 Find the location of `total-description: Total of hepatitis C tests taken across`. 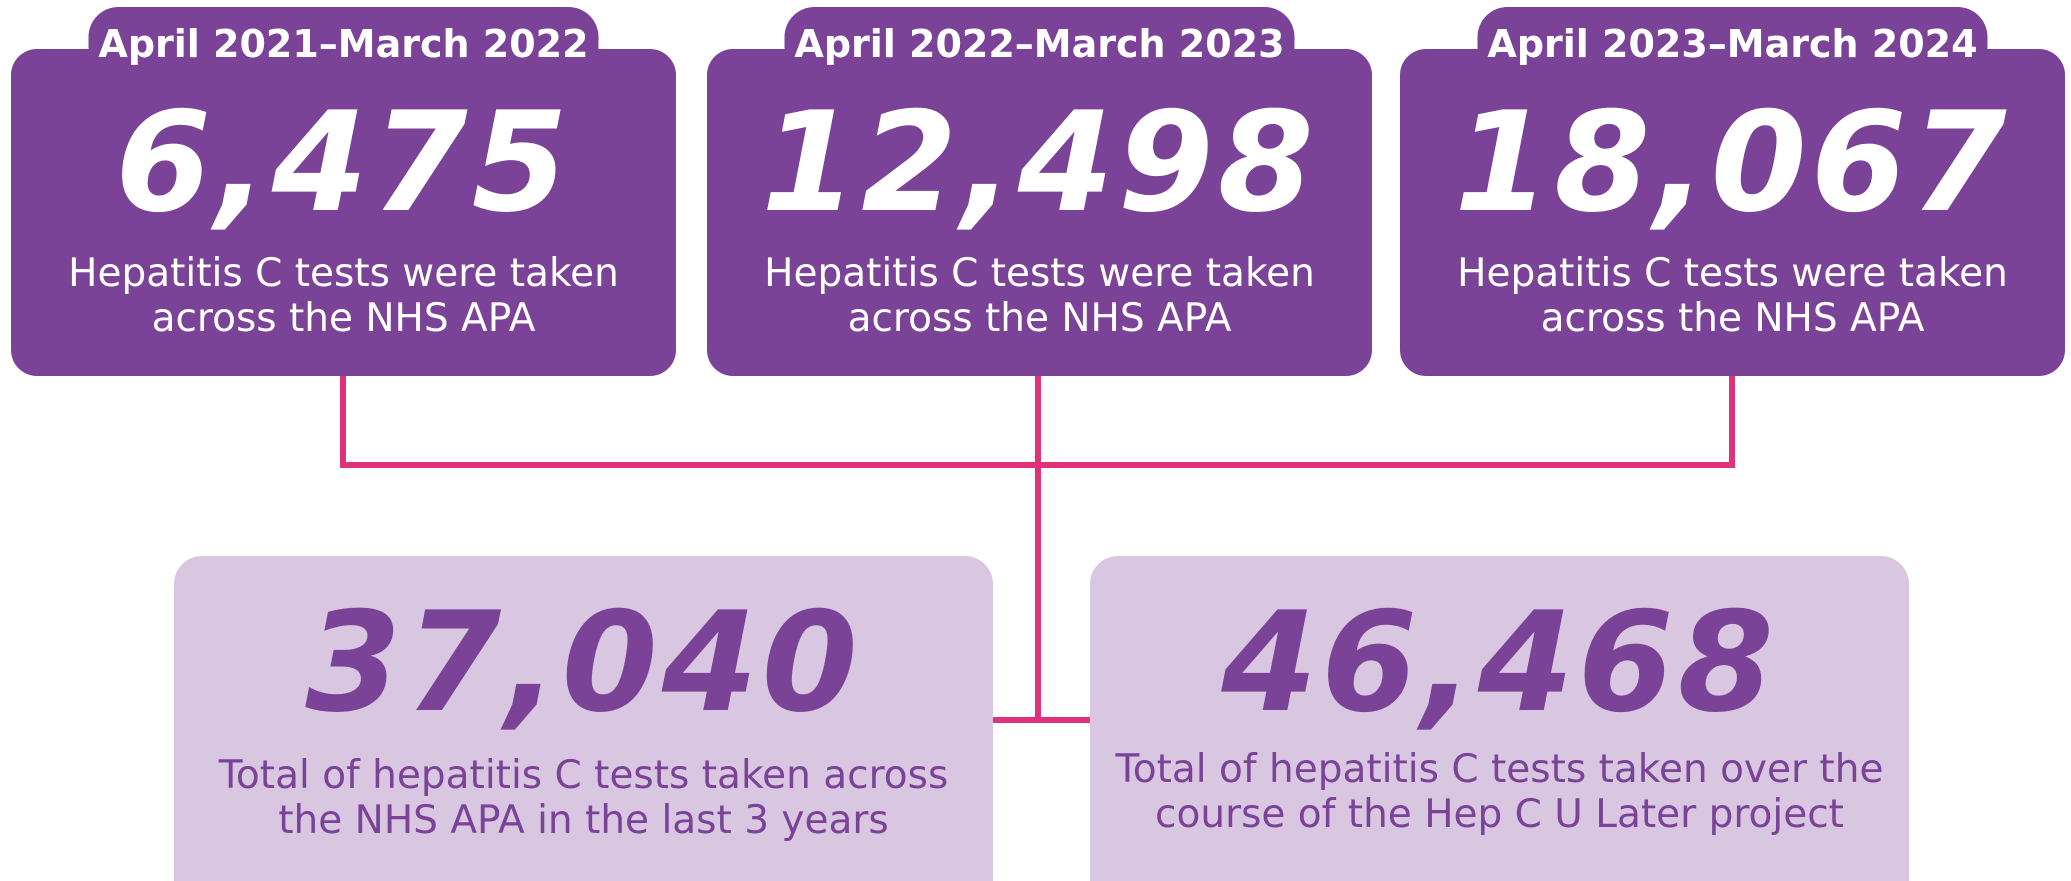

total-description: Total of hepatitis C tests taken across is located at coordinates (583, 775).